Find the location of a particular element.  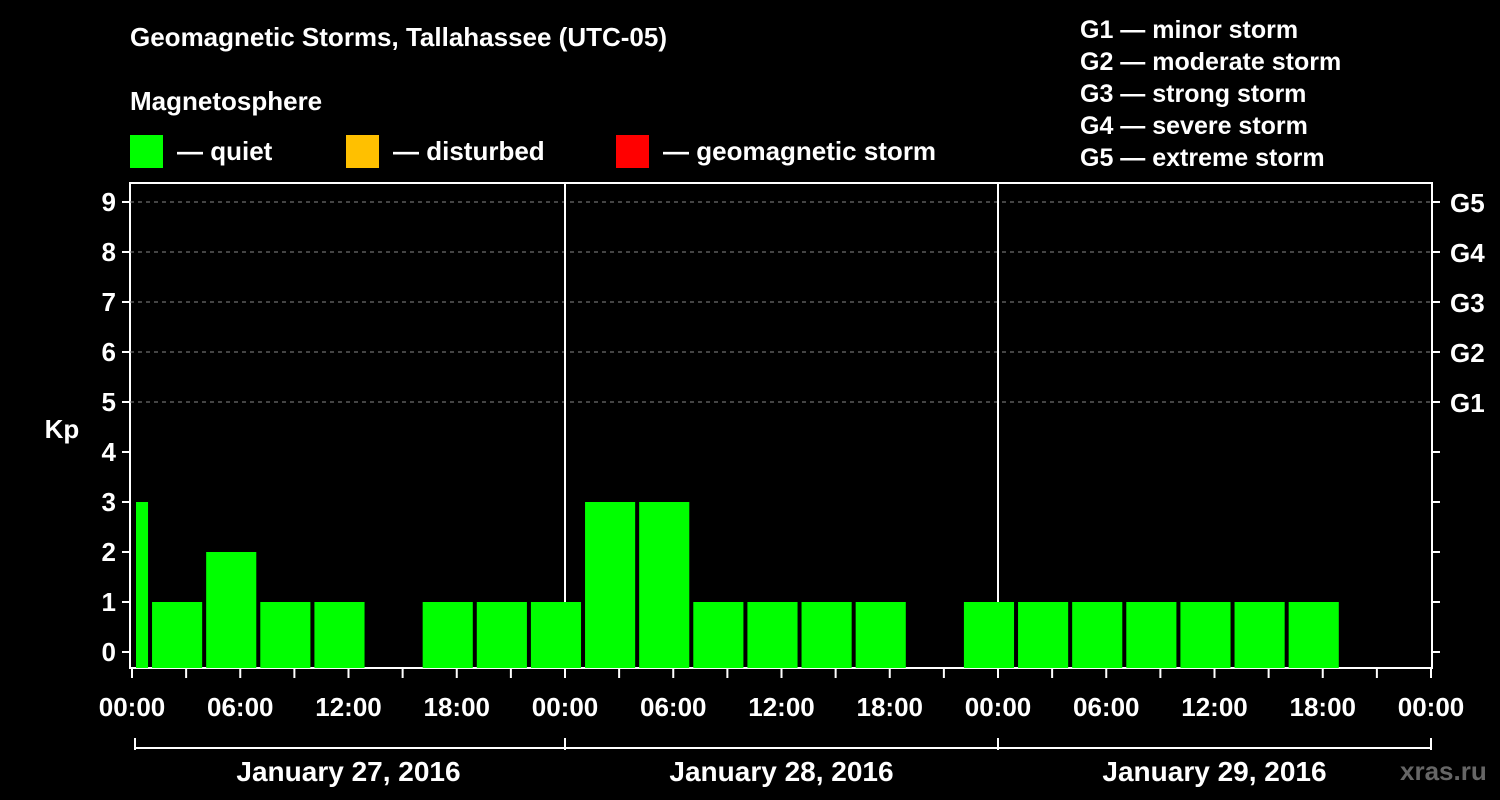

storm-level-g1: G1 — minor storm is located at coordinates (1189, 30).